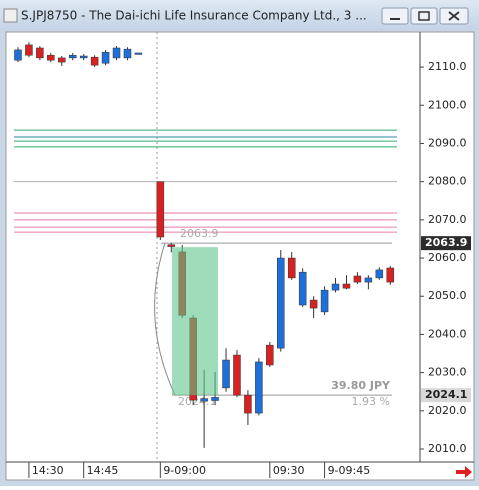 This screenshot has width=479, height=490. What do you see at coordinates (447, 142) in the screenshot?
I see `y-tick-label: 2090.0` at bounding box center [447, 142].